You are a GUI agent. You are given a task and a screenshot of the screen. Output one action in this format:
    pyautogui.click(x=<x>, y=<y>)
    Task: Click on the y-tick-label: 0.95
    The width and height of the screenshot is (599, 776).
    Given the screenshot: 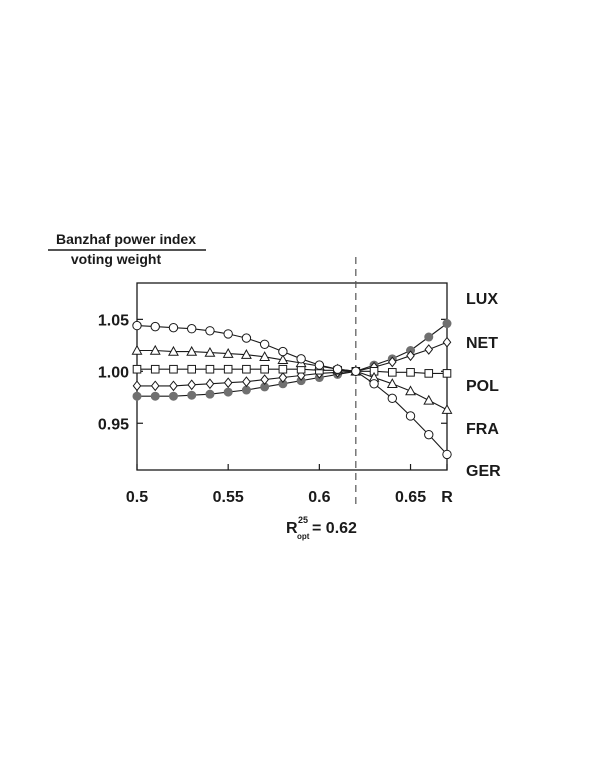 What is the action you would take?
    pyautogui.click(x=113, y=424)
    